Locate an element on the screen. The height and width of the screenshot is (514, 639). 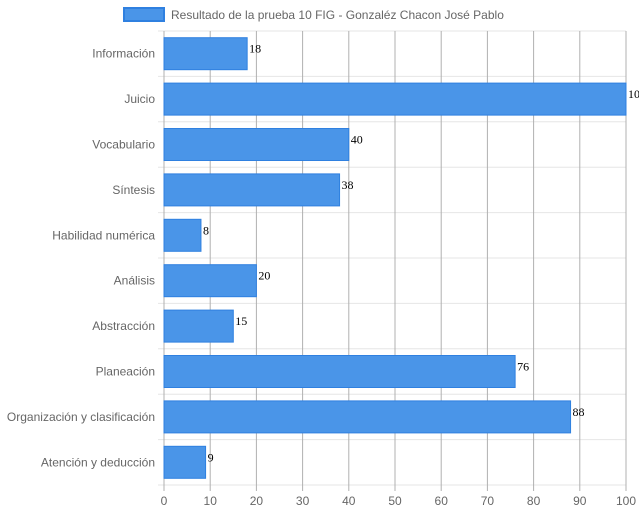
category-label: Abstracción is located at coordinates (123, 326).